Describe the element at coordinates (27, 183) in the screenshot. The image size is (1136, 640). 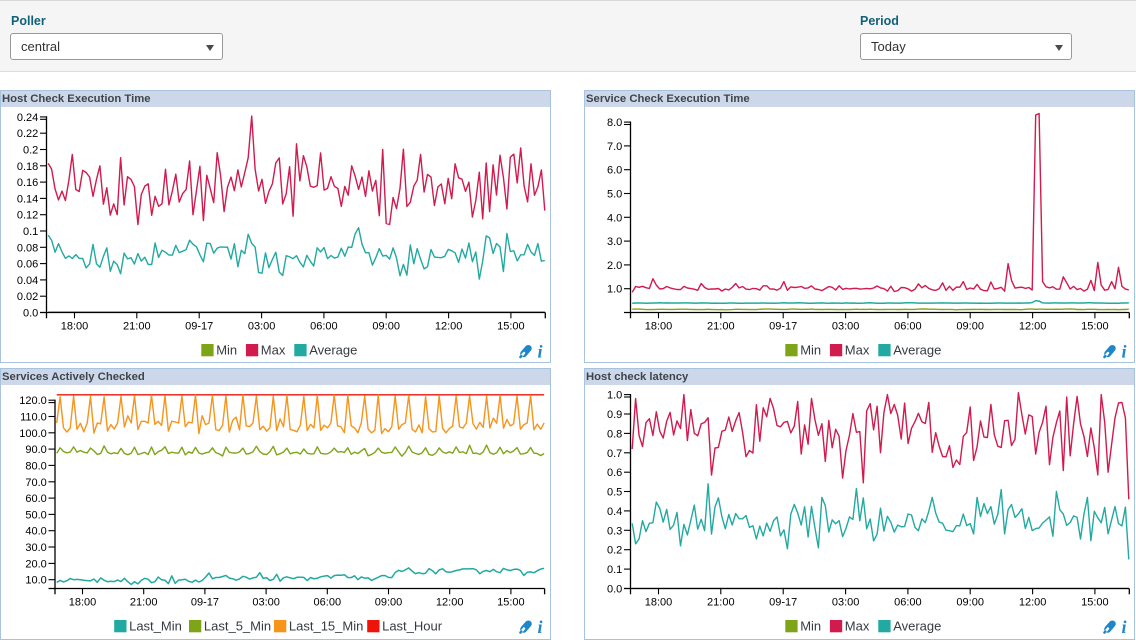
I see `svg-text: 0.16` at that location.